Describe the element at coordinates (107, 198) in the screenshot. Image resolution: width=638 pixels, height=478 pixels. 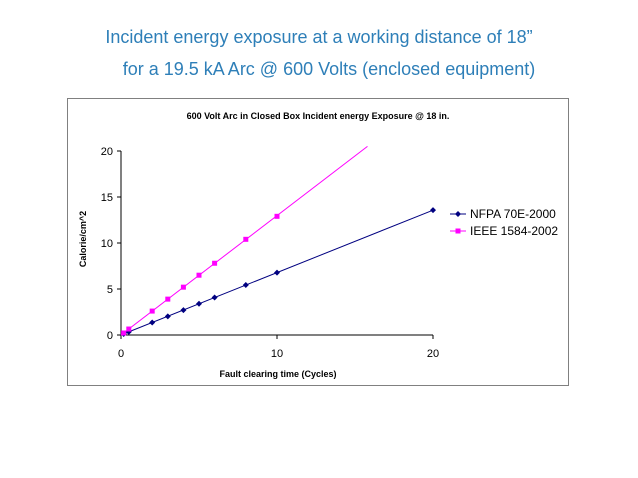
I see `y-tick-label: 15` at that location.